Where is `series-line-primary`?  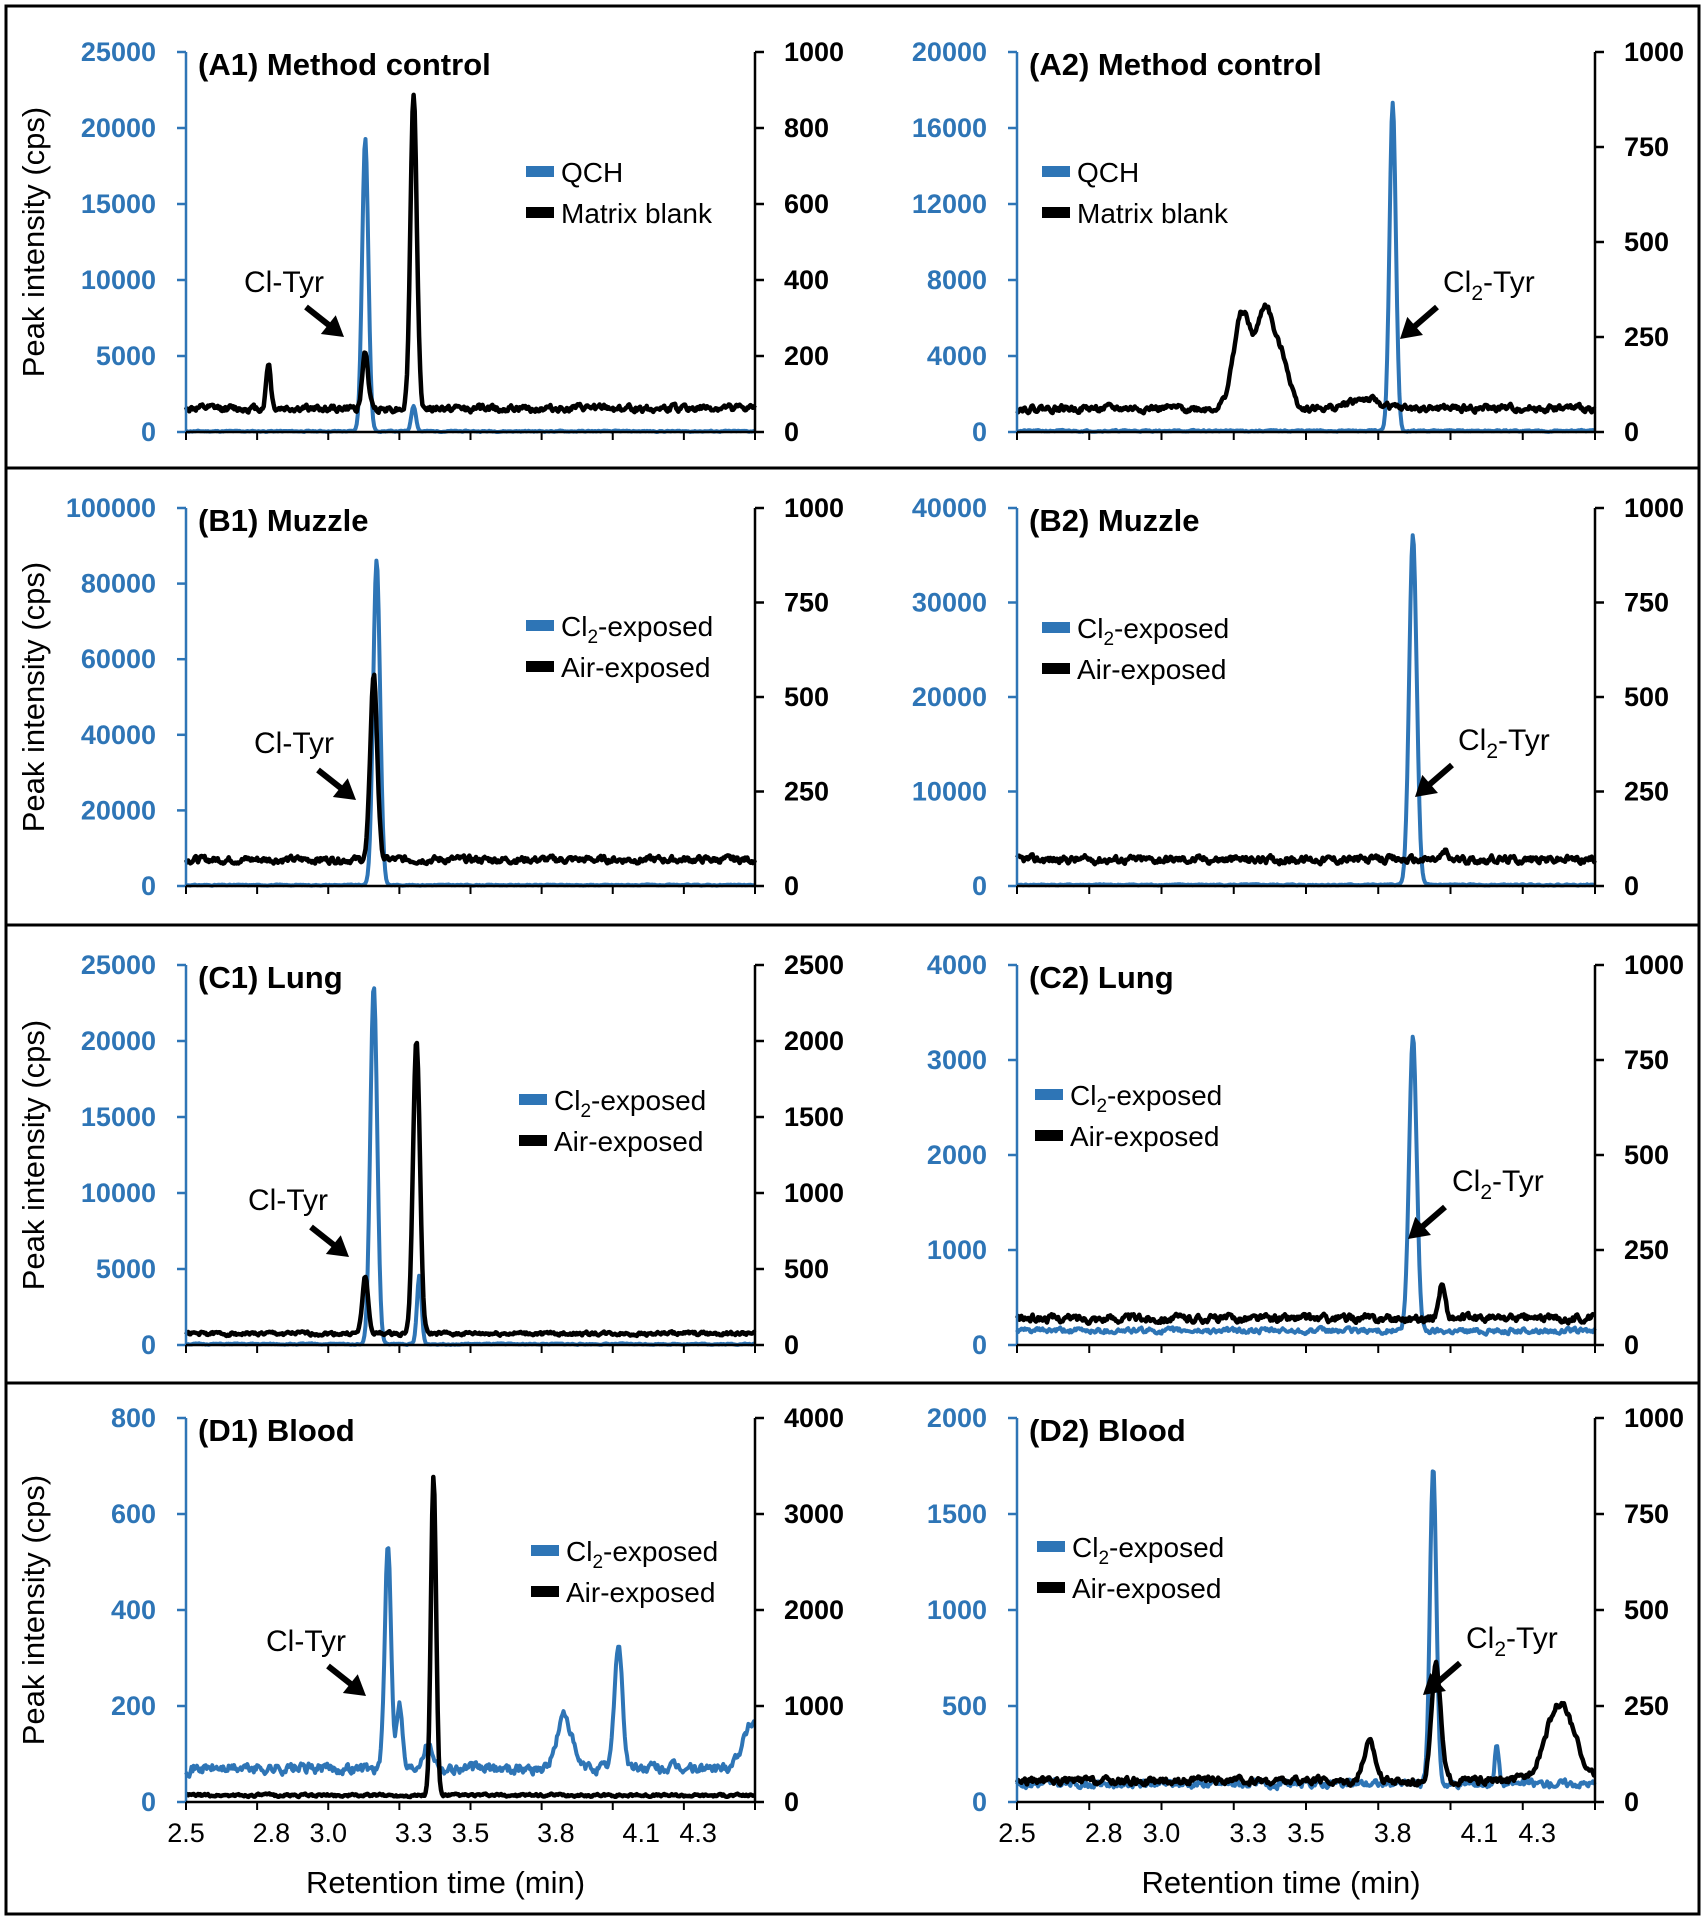 series-line-primary is located at coordinates (470, 1662).